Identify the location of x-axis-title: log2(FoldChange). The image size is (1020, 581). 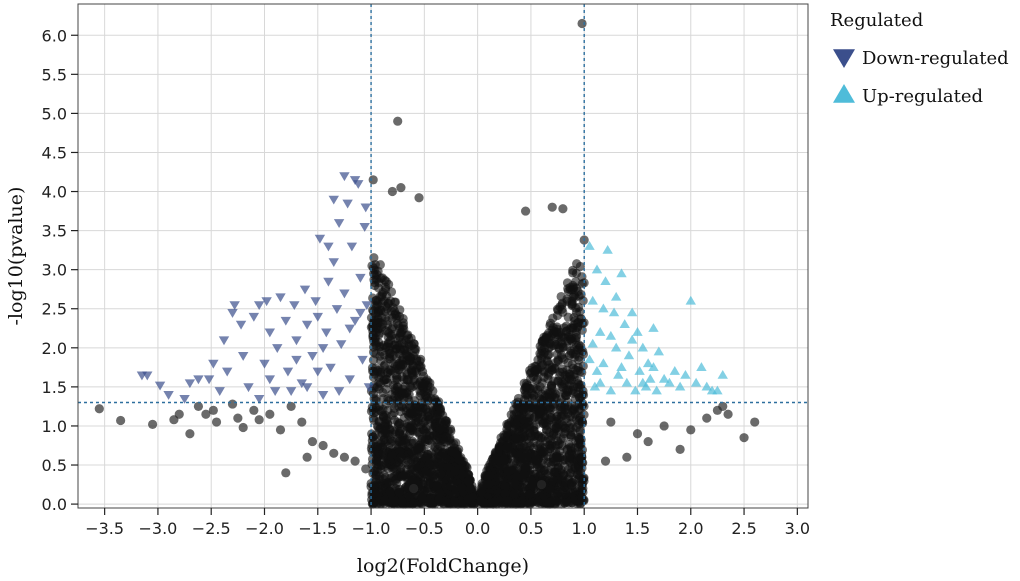
(443, 566).